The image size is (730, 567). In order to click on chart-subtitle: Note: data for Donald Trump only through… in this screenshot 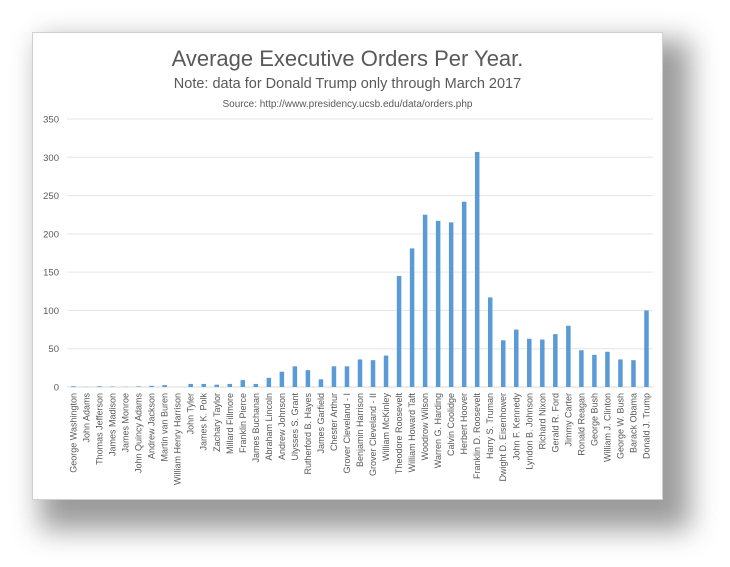, I will do `click(347, 84)`.